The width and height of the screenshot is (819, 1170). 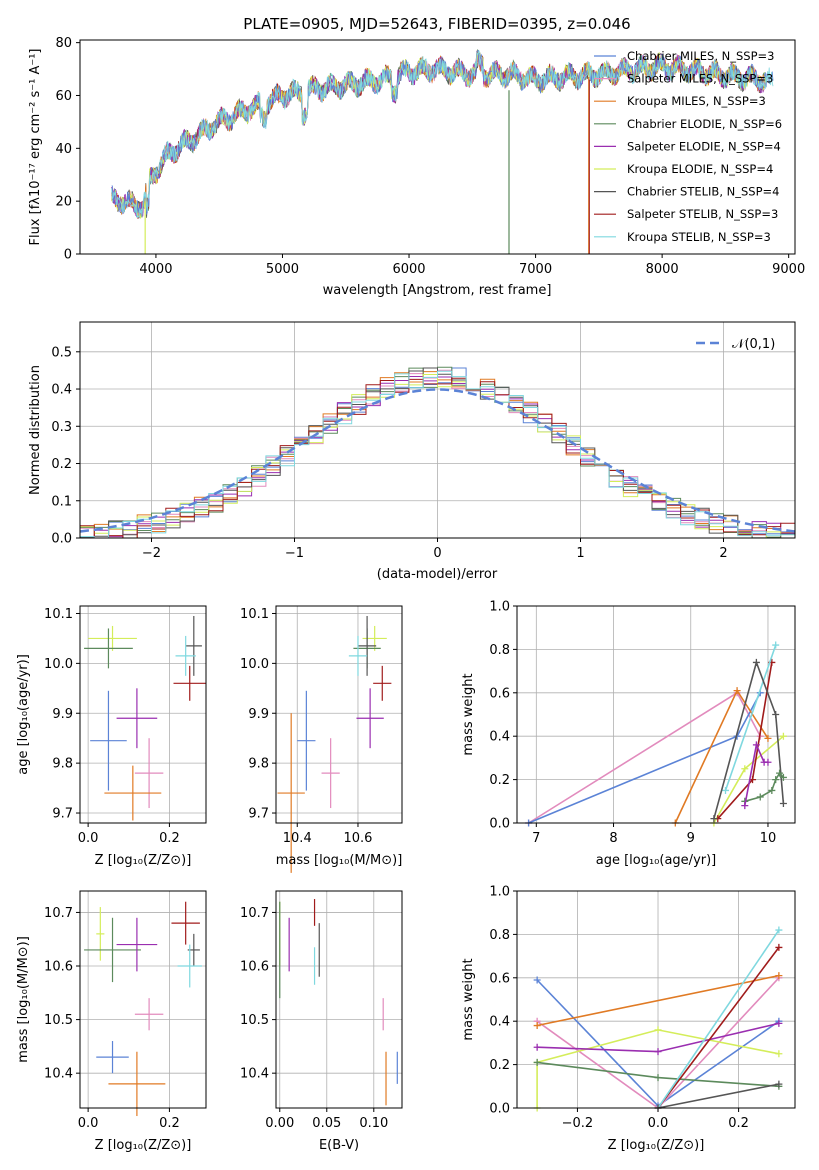 What do you see at coordinates (723, 553) in the screenshot?
I see `residuals-xtick-label: 2` at bounding box center [723, 553].